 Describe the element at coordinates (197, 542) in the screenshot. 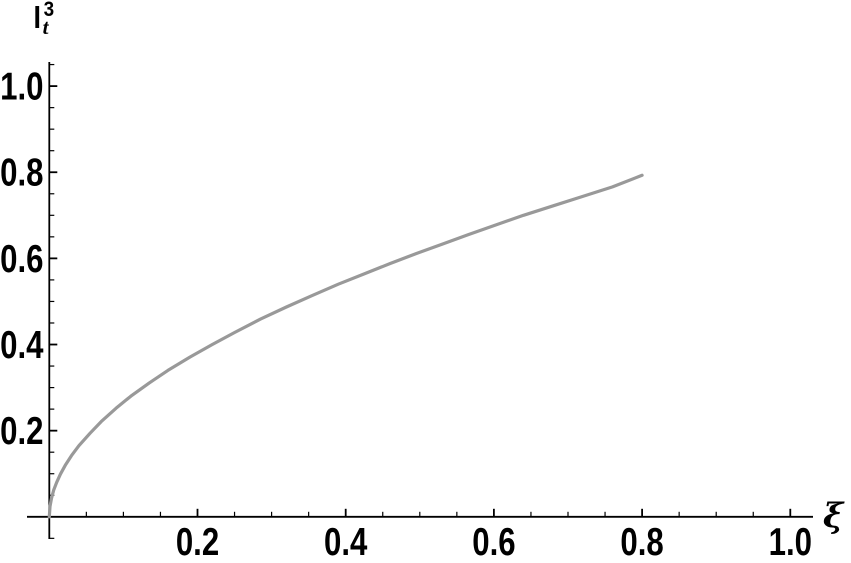

I see `x-tick-label: 0.2` at that location.